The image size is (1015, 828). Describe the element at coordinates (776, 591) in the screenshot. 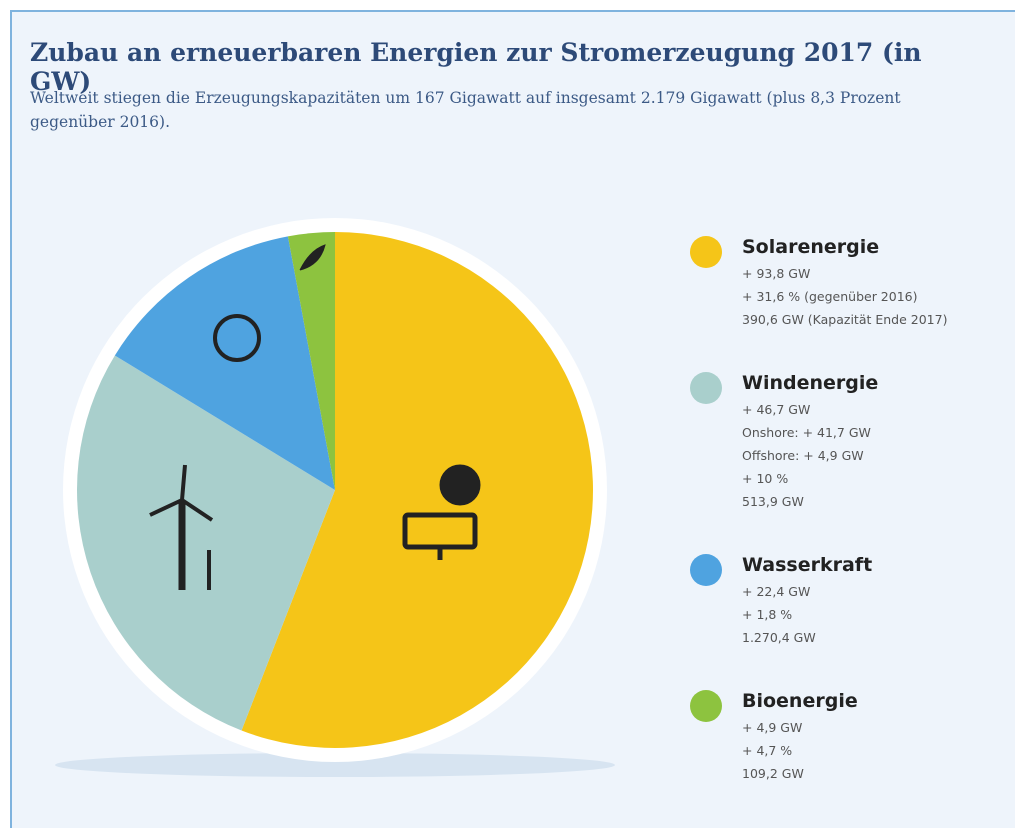

I see `value-label: + 22,4 GW` at that location.